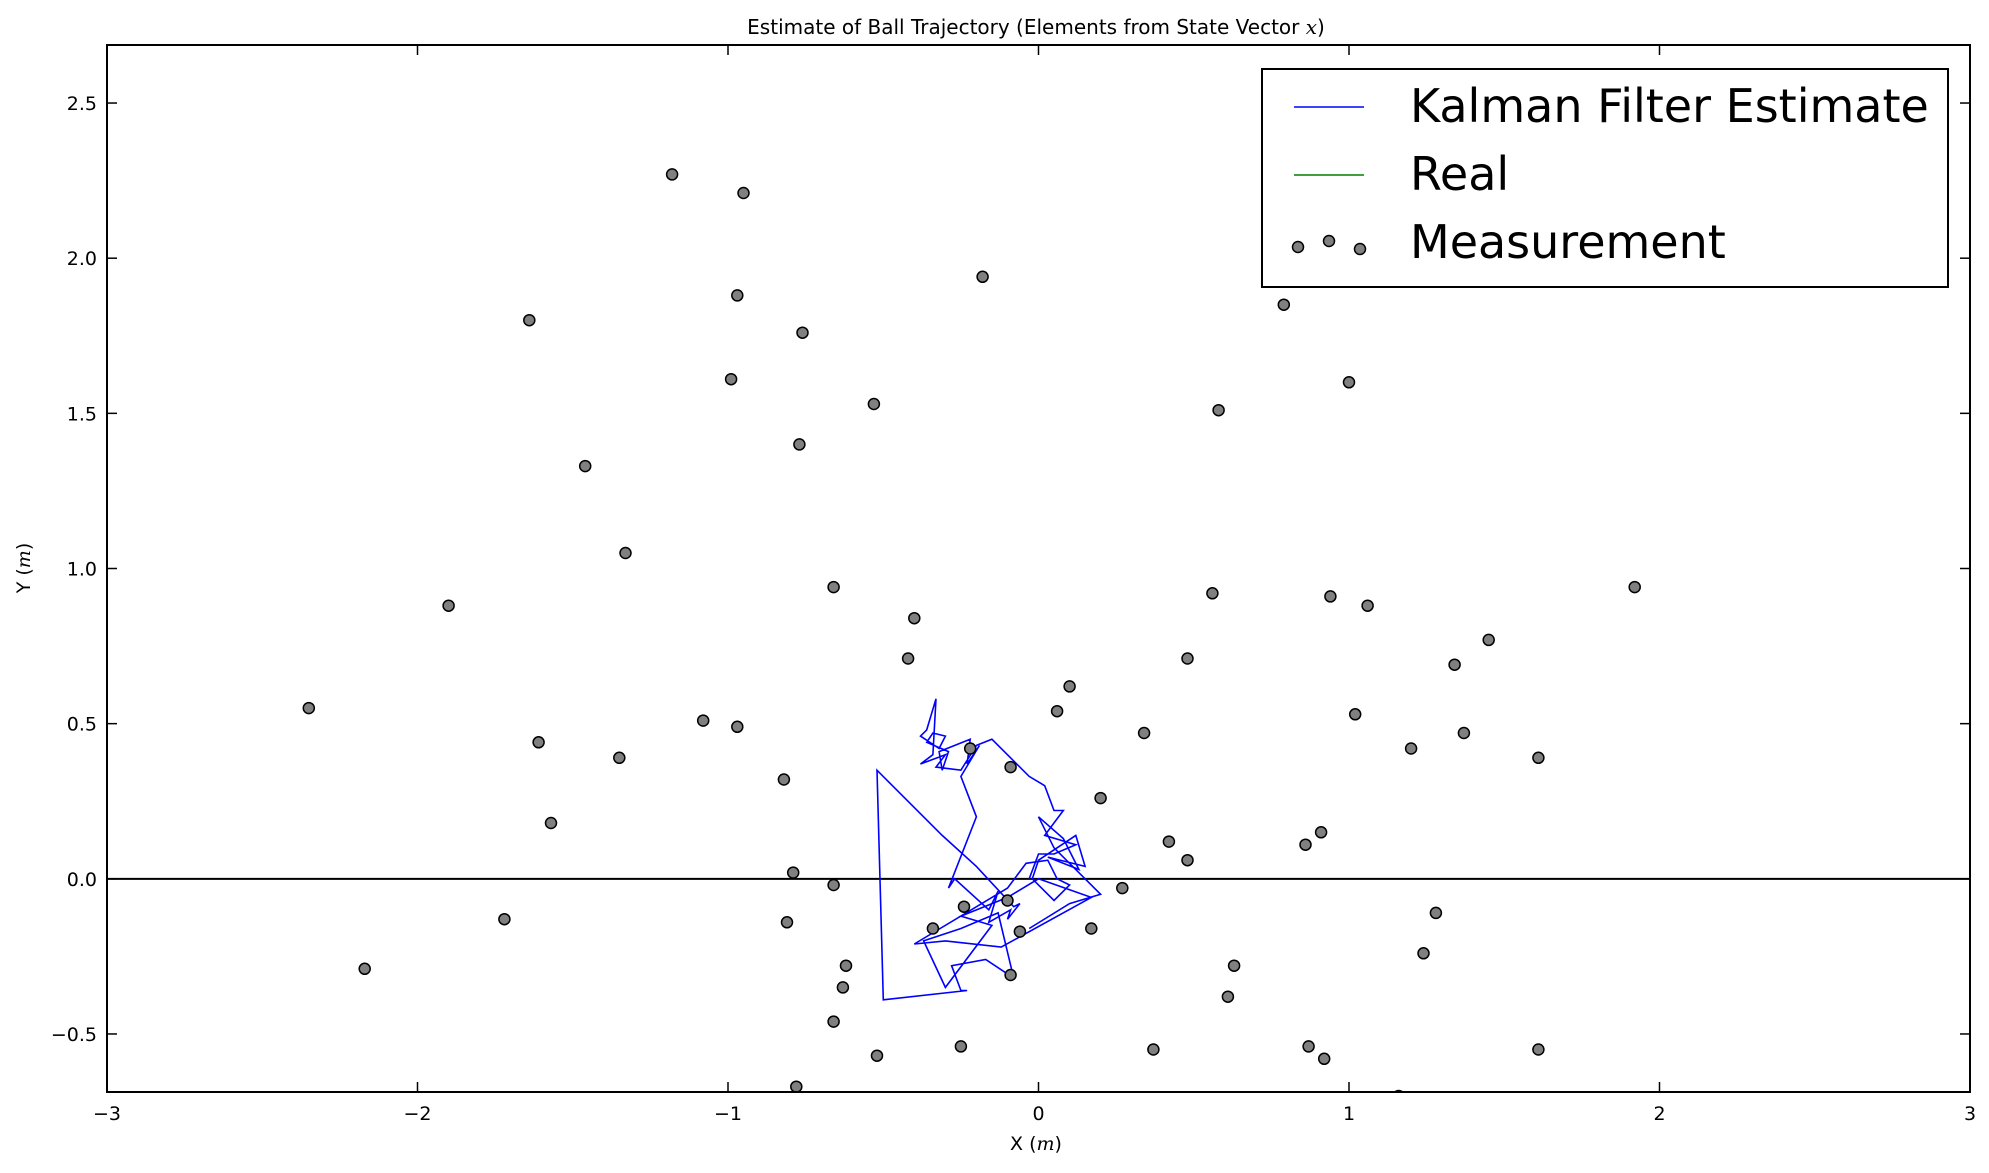  I want to click on legend: Kalman Filter Estimate Real Measurement, so click(1605, 178).